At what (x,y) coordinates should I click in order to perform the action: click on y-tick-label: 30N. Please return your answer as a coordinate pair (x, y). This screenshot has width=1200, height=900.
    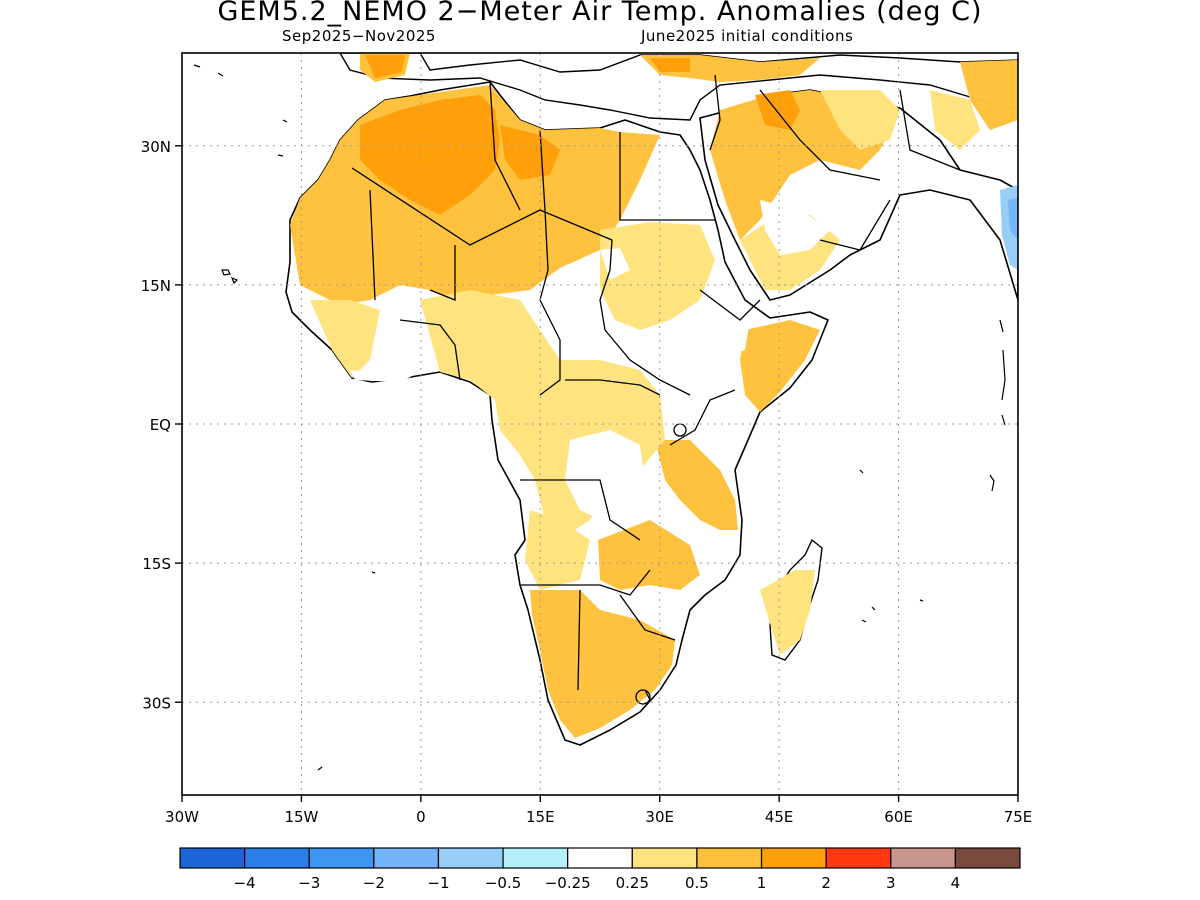
    Looking at the image, I should click on (156, 147).